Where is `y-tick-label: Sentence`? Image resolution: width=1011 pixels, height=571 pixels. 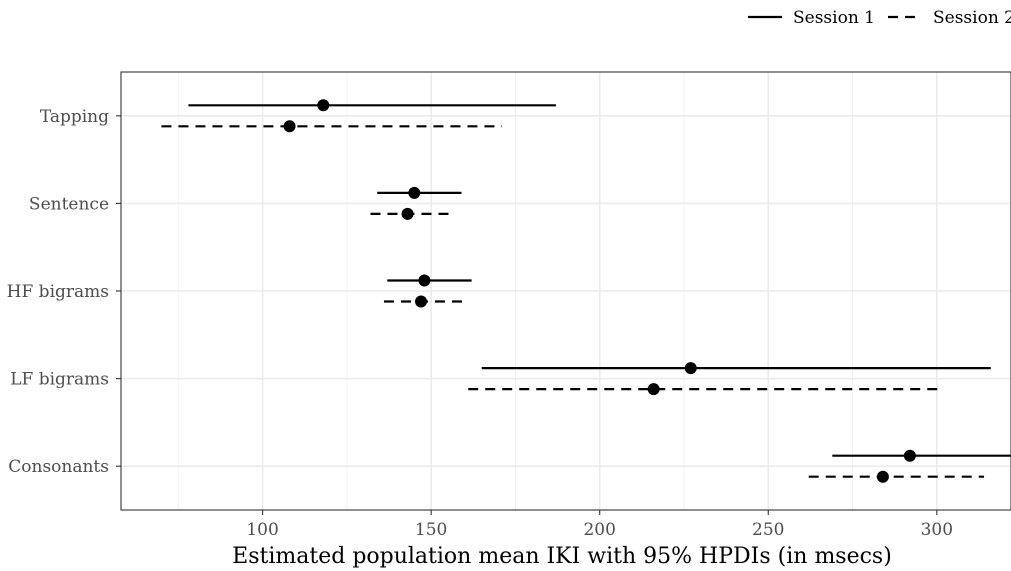 y-tick-label: Sentence is located at coordinates (69, 204).